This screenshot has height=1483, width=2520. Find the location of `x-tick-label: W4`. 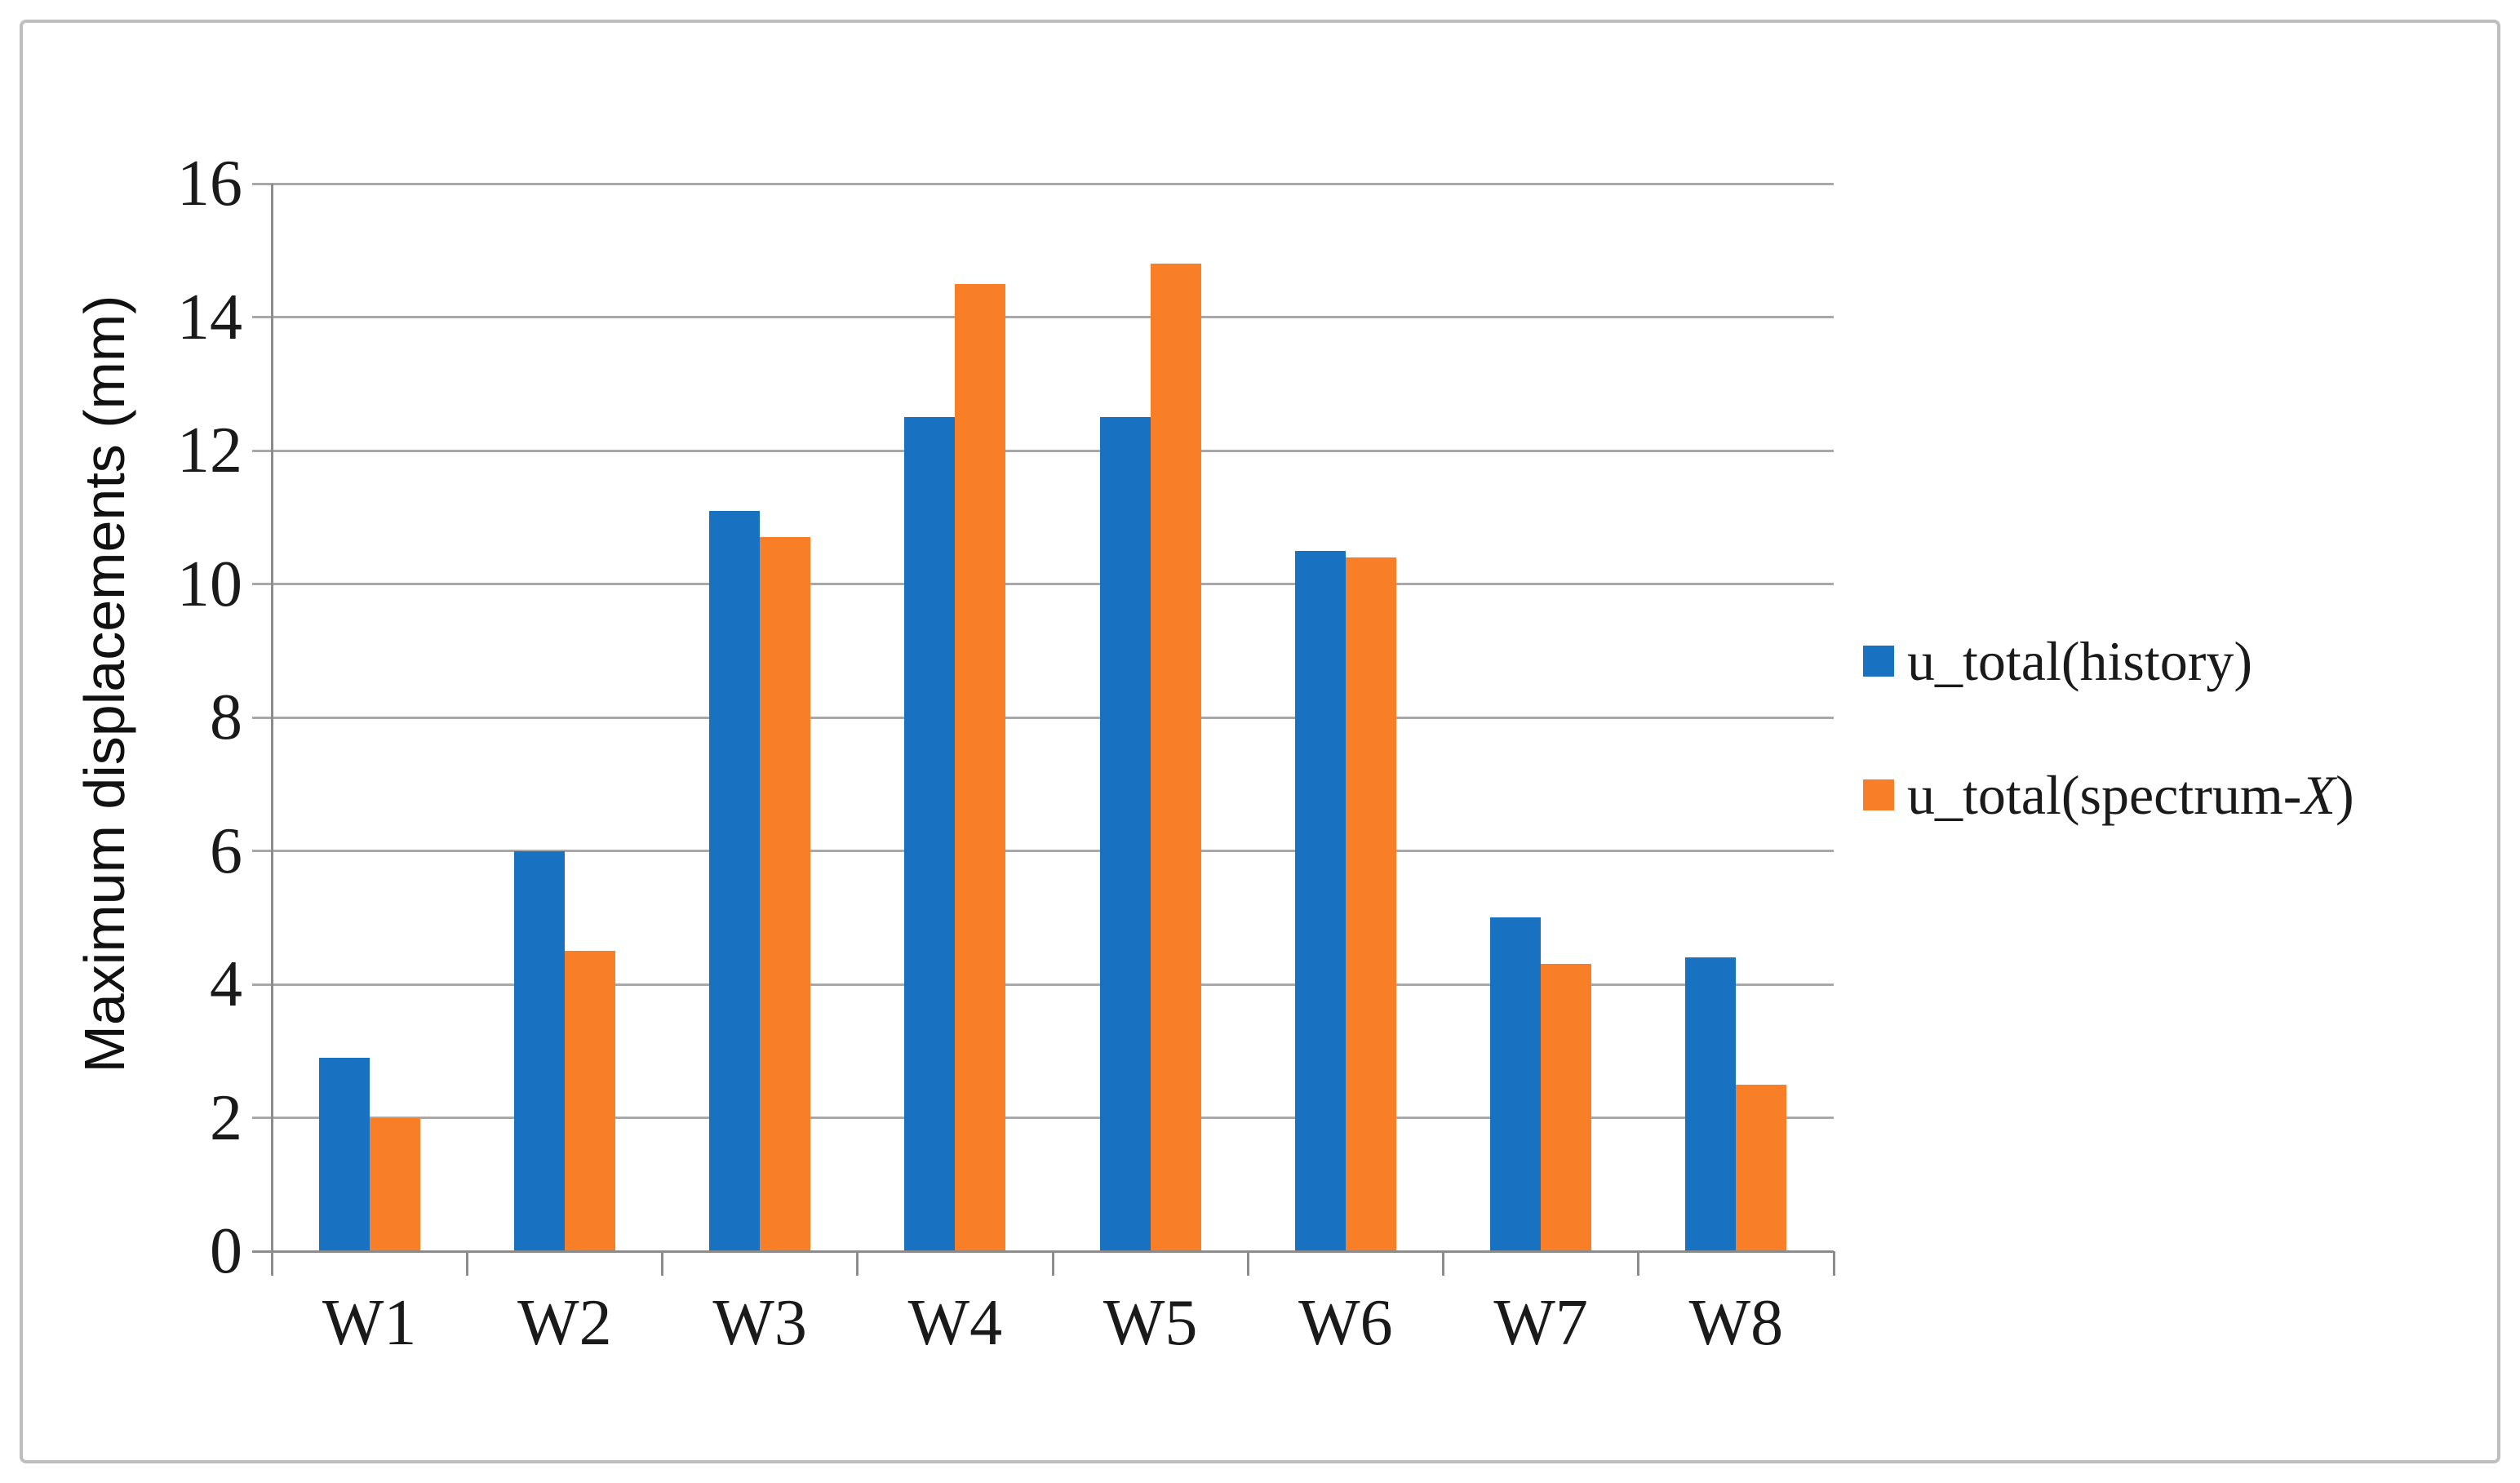

x-tick-label: W4 is located at coordinates (955, 1323).